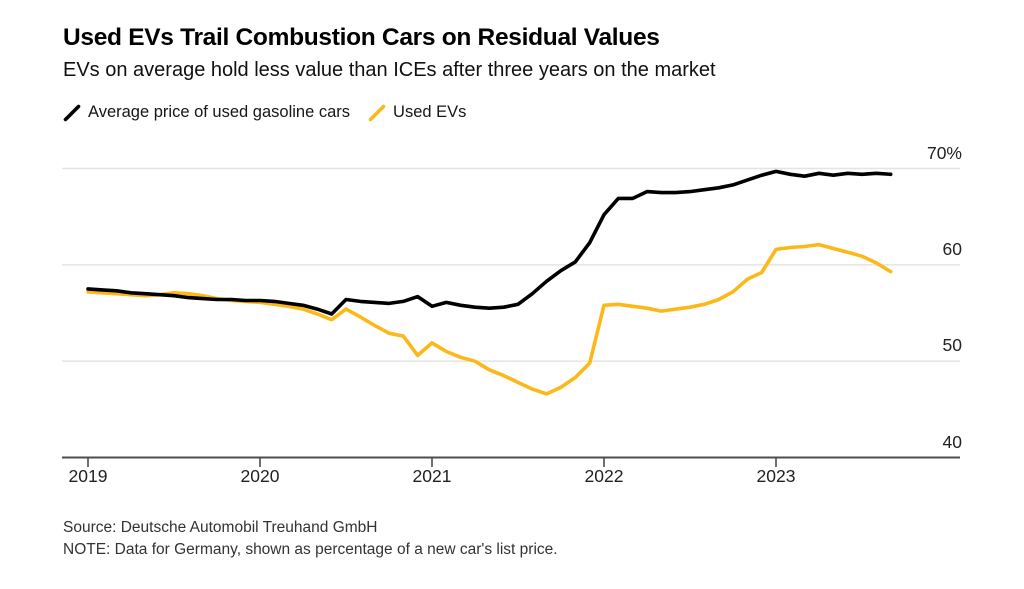 The image size is (1024, 589). What do you see at coordinates (220, 527) in the screenshot?
I see `source-note: Source: Deutsche Automobil Treuhand GmbH` at bounding box center [220, 527].